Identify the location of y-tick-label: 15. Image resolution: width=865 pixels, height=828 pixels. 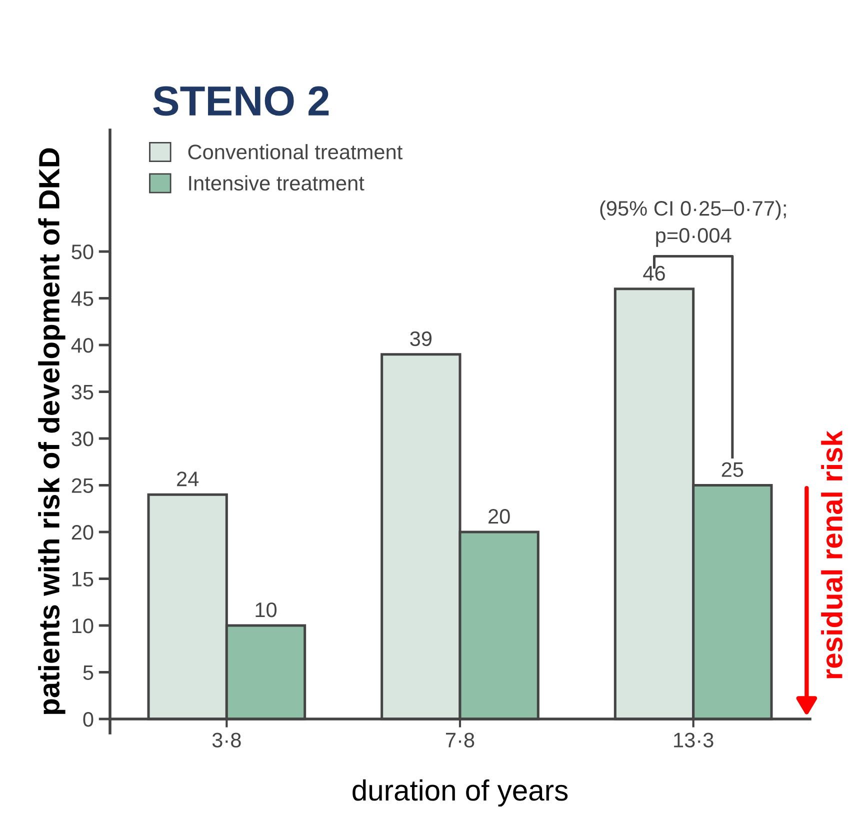
(83, 579).